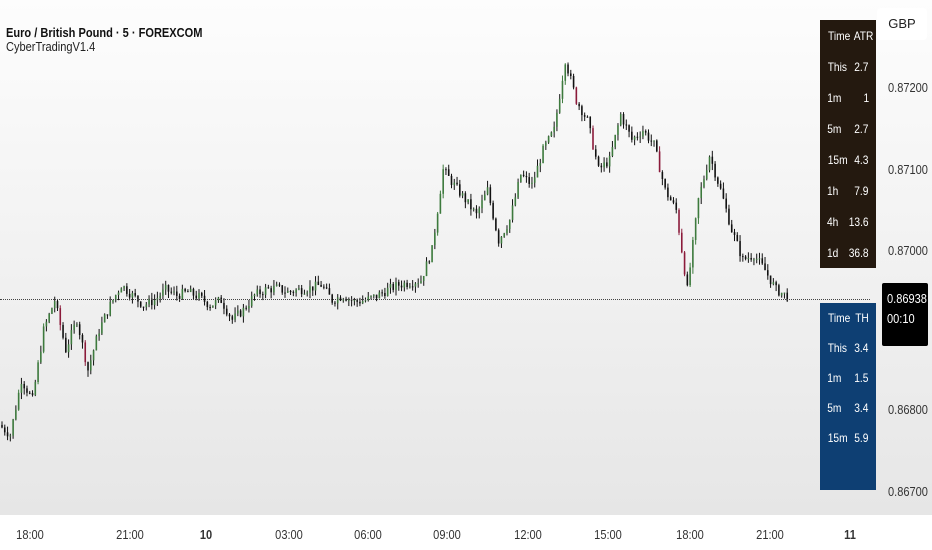 This screenshot has height=550, width=932. I want to click on time-axis, so click(466, 532).